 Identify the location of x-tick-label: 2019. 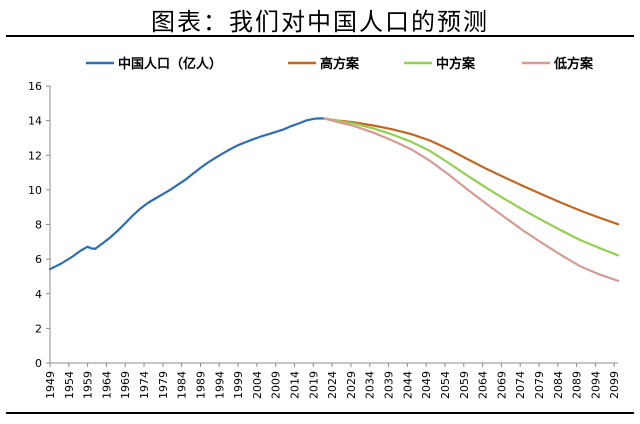
(313, 385).